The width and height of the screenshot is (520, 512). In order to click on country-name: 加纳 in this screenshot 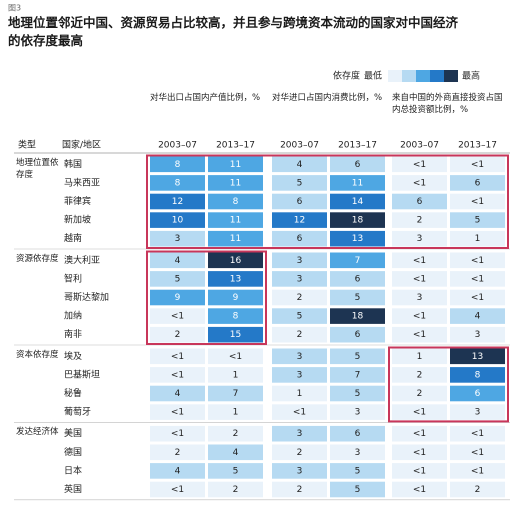, I will do `click(73, 316)`.